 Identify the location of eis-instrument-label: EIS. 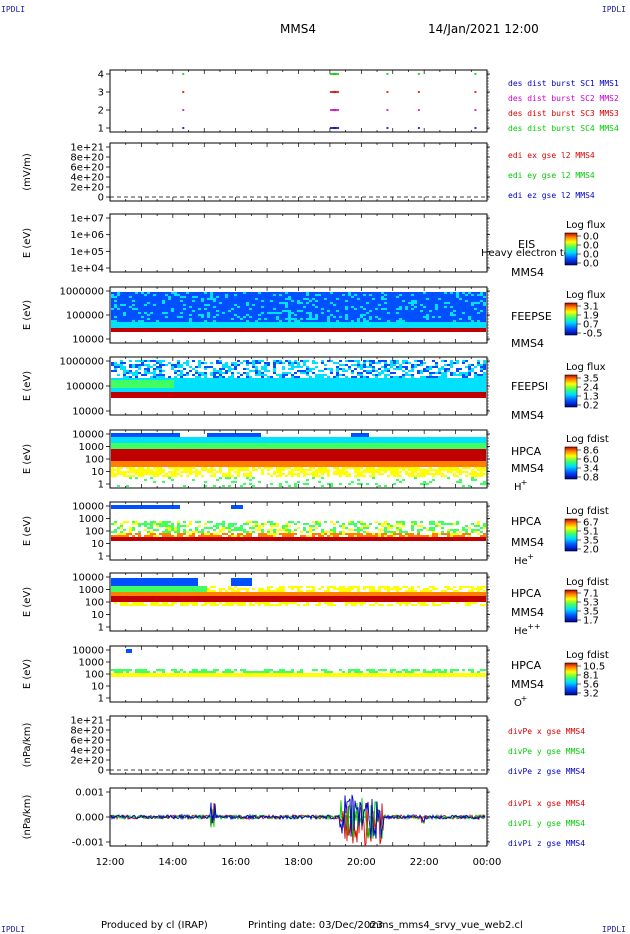
(526, 244).